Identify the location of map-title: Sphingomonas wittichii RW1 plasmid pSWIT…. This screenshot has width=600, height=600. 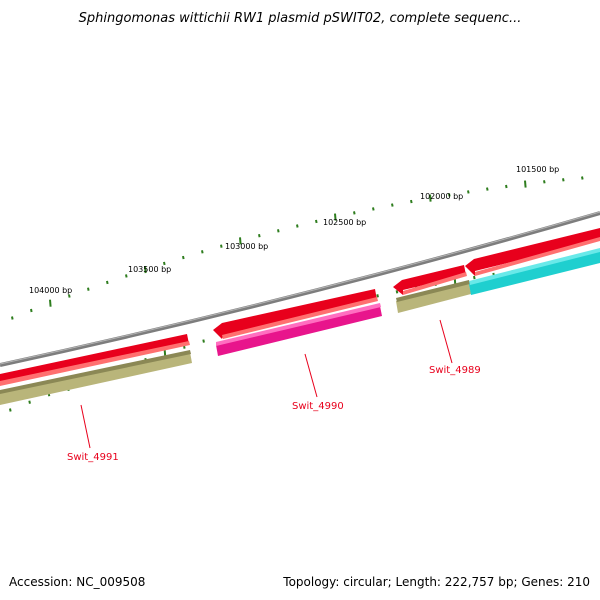
(300, 18).